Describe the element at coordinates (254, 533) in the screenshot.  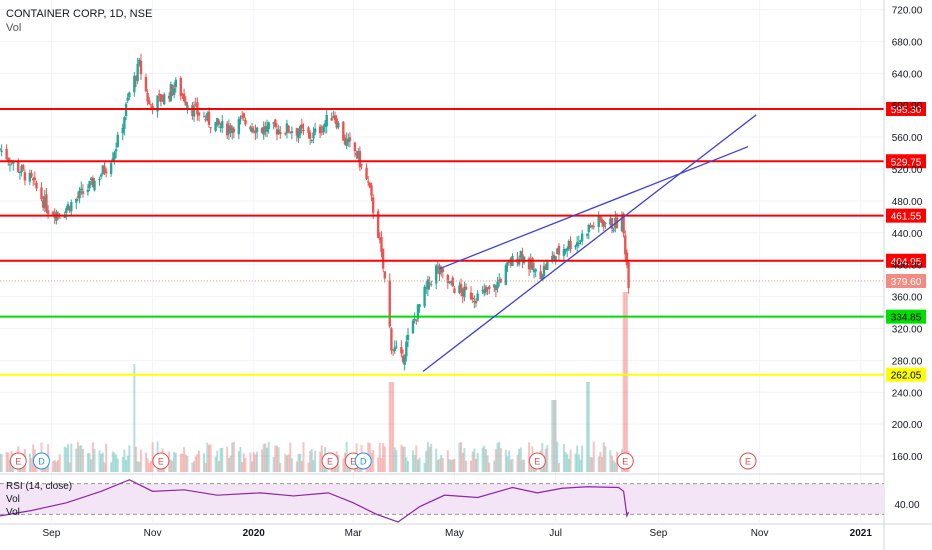
I see `time-axis-tick: 2020` at that location.